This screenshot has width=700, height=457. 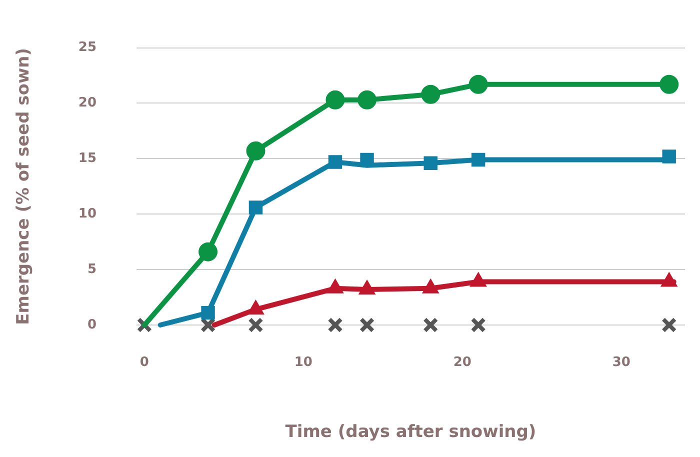 I want to click on y-tick-label: 5, so click(x=91, y=269).